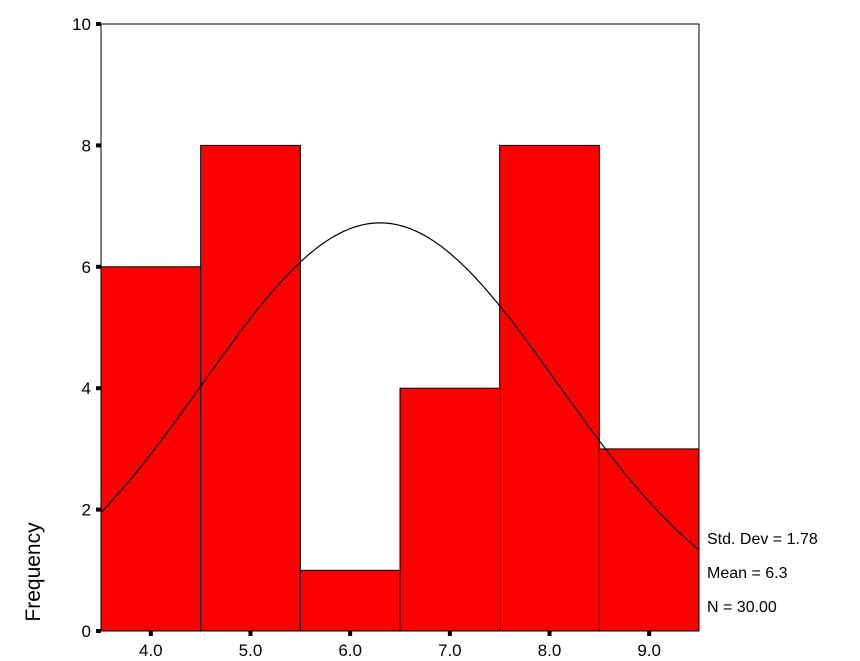 The width and height of the screenshot is (860, 661). What do you see at coordinates (550, 388) in the screenshot?
I see `bar-8.0` at bounding box center [550, 388].